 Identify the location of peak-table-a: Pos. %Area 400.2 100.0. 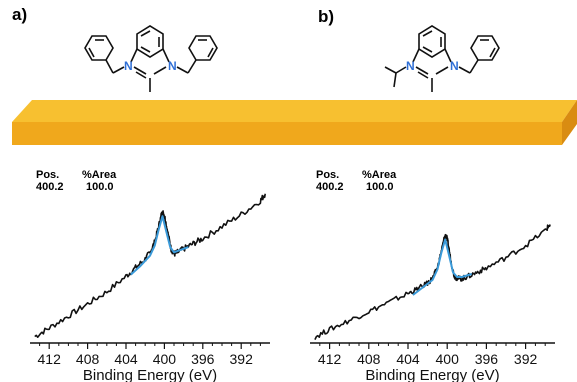
(76, 181).